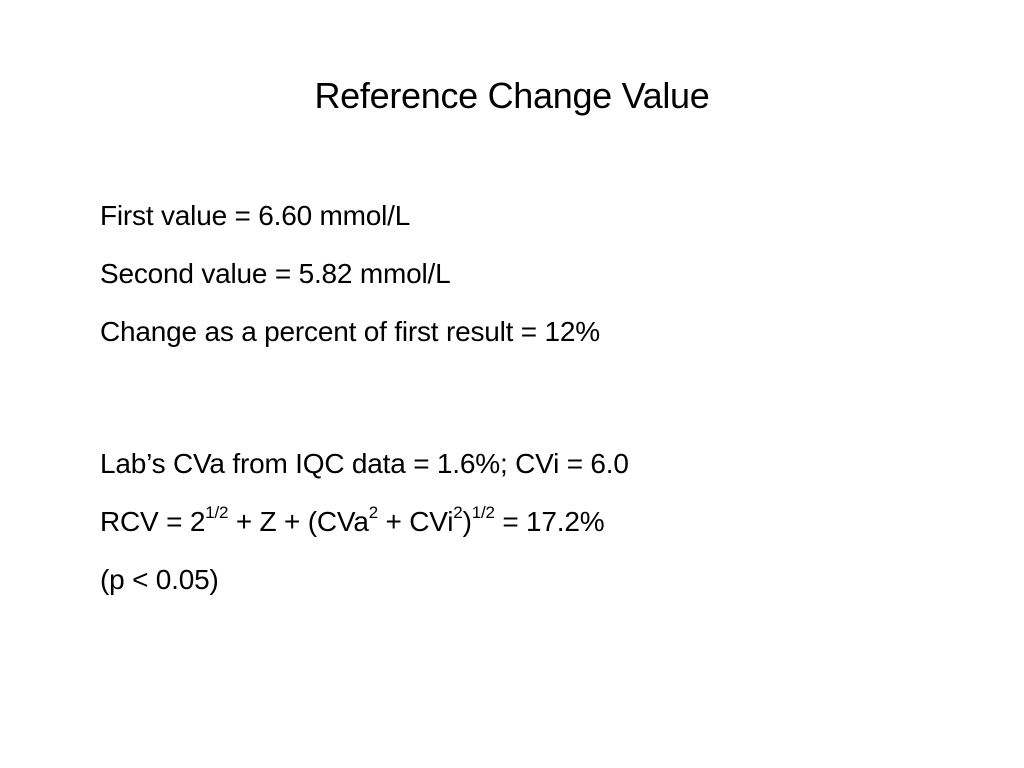  I want to click on rcv-formula-sup-1: 1/2, so click(217, 512).